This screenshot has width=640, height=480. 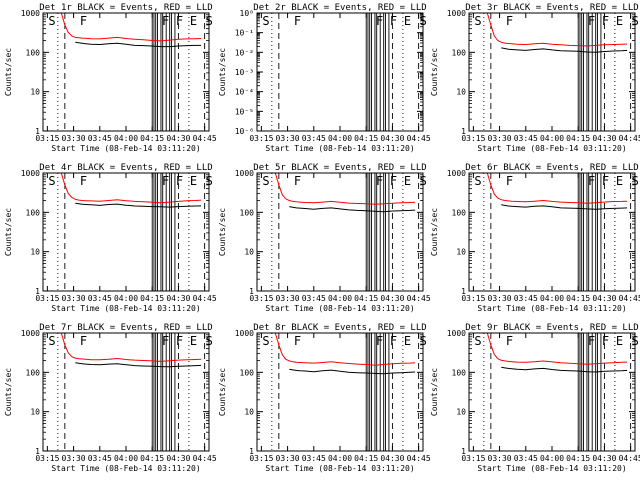 I want to click on y-tick-label: 10⁻⁵, so click(x=244, y=111).